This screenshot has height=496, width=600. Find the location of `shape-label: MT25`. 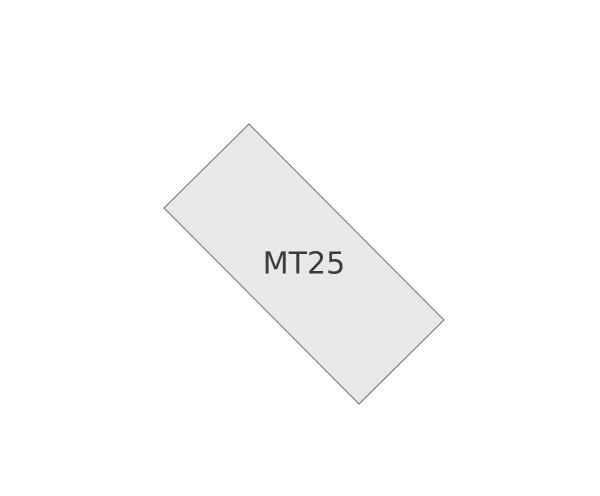

shape-label: MT25 is located at coordinates (304, 264).